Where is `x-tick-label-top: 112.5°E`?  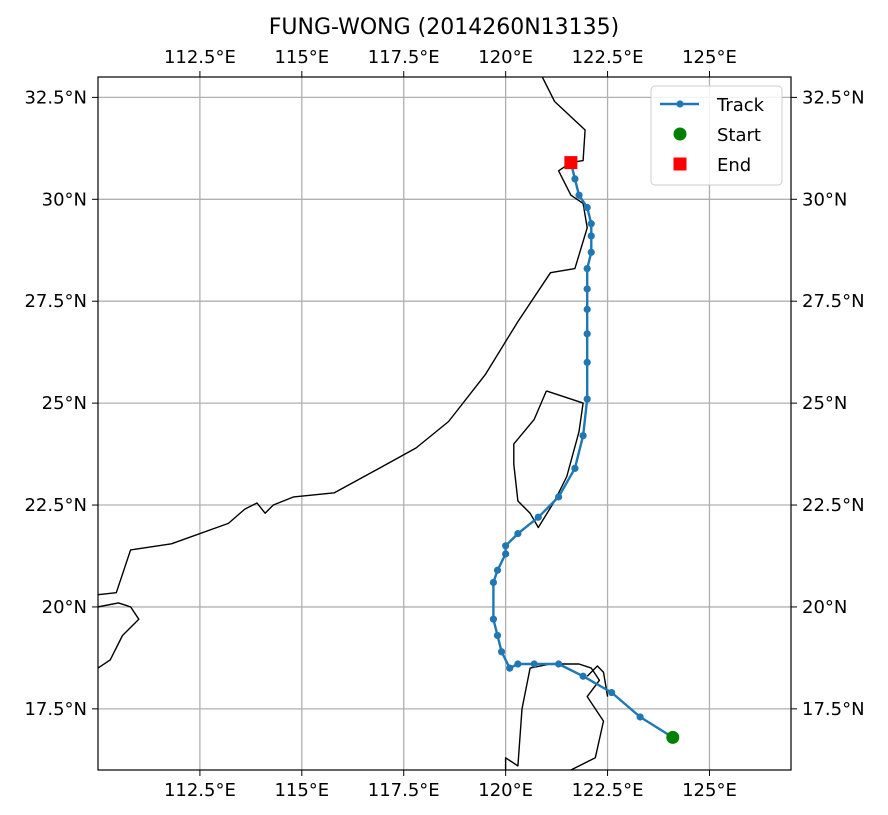 x-tick-label-top: 112.5°E is located at coordinates (200, 57).